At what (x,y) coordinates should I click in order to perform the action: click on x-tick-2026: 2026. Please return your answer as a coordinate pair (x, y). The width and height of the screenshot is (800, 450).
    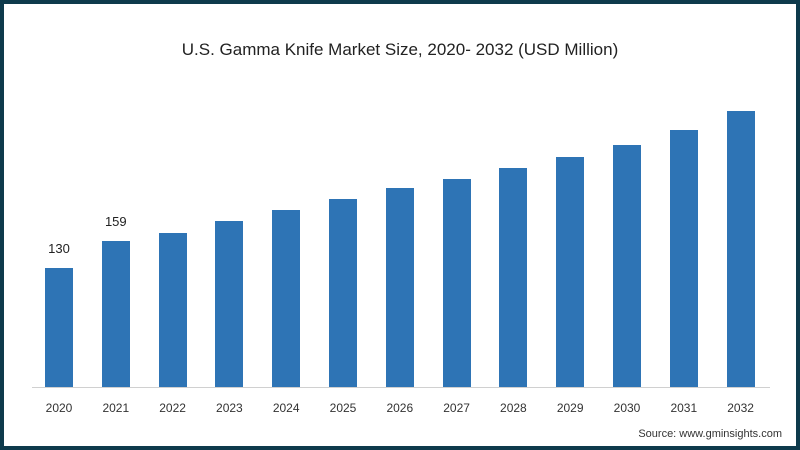
    Looking at the image, I should click on (400, 408).